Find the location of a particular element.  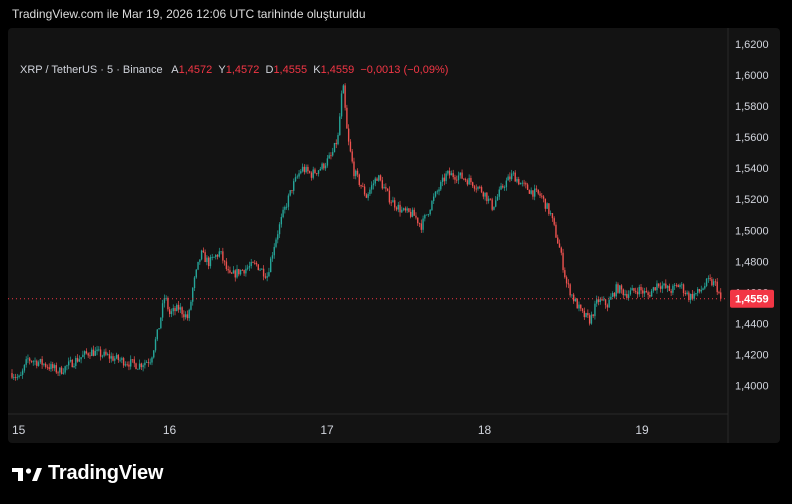

tradingview-logo: TradingView is located at coordinates (87, 473).